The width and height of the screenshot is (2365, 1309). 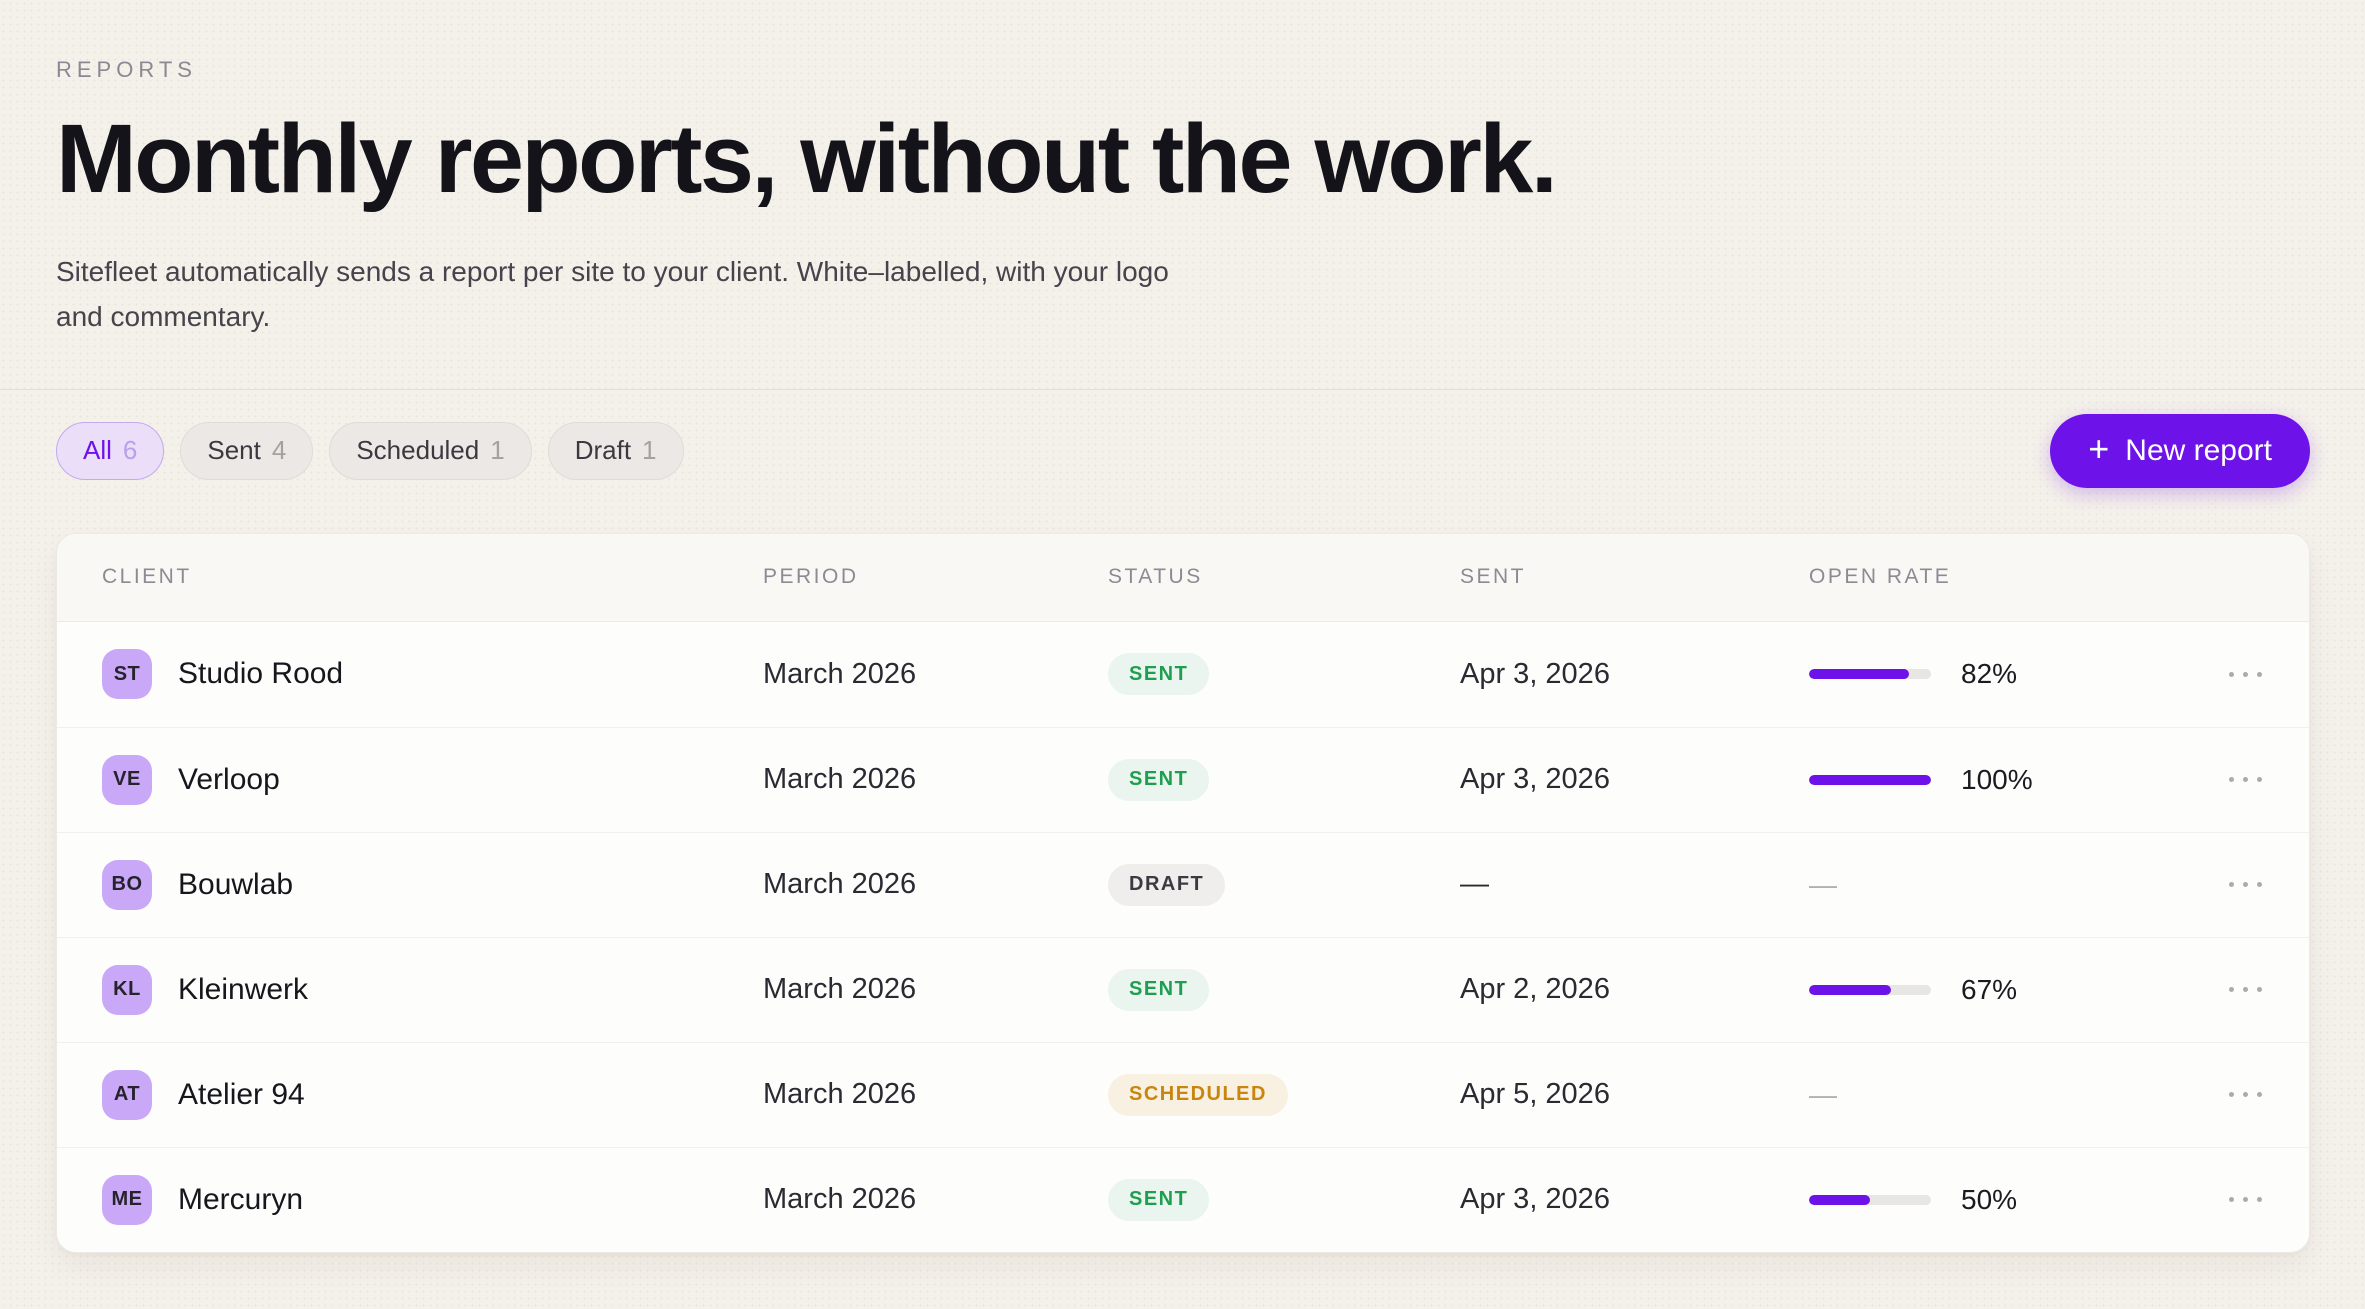 I want to click on status-badge: SCHEDULED, so click(x=1198, y=1094).